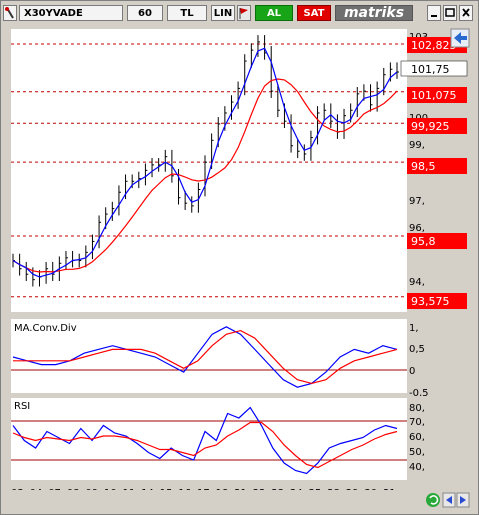 The image size is (479, 515). What do you see at coordinates (129, 489) in the screenshot?
I see `x-axis-label: 11` at bounding box center [129, 489].